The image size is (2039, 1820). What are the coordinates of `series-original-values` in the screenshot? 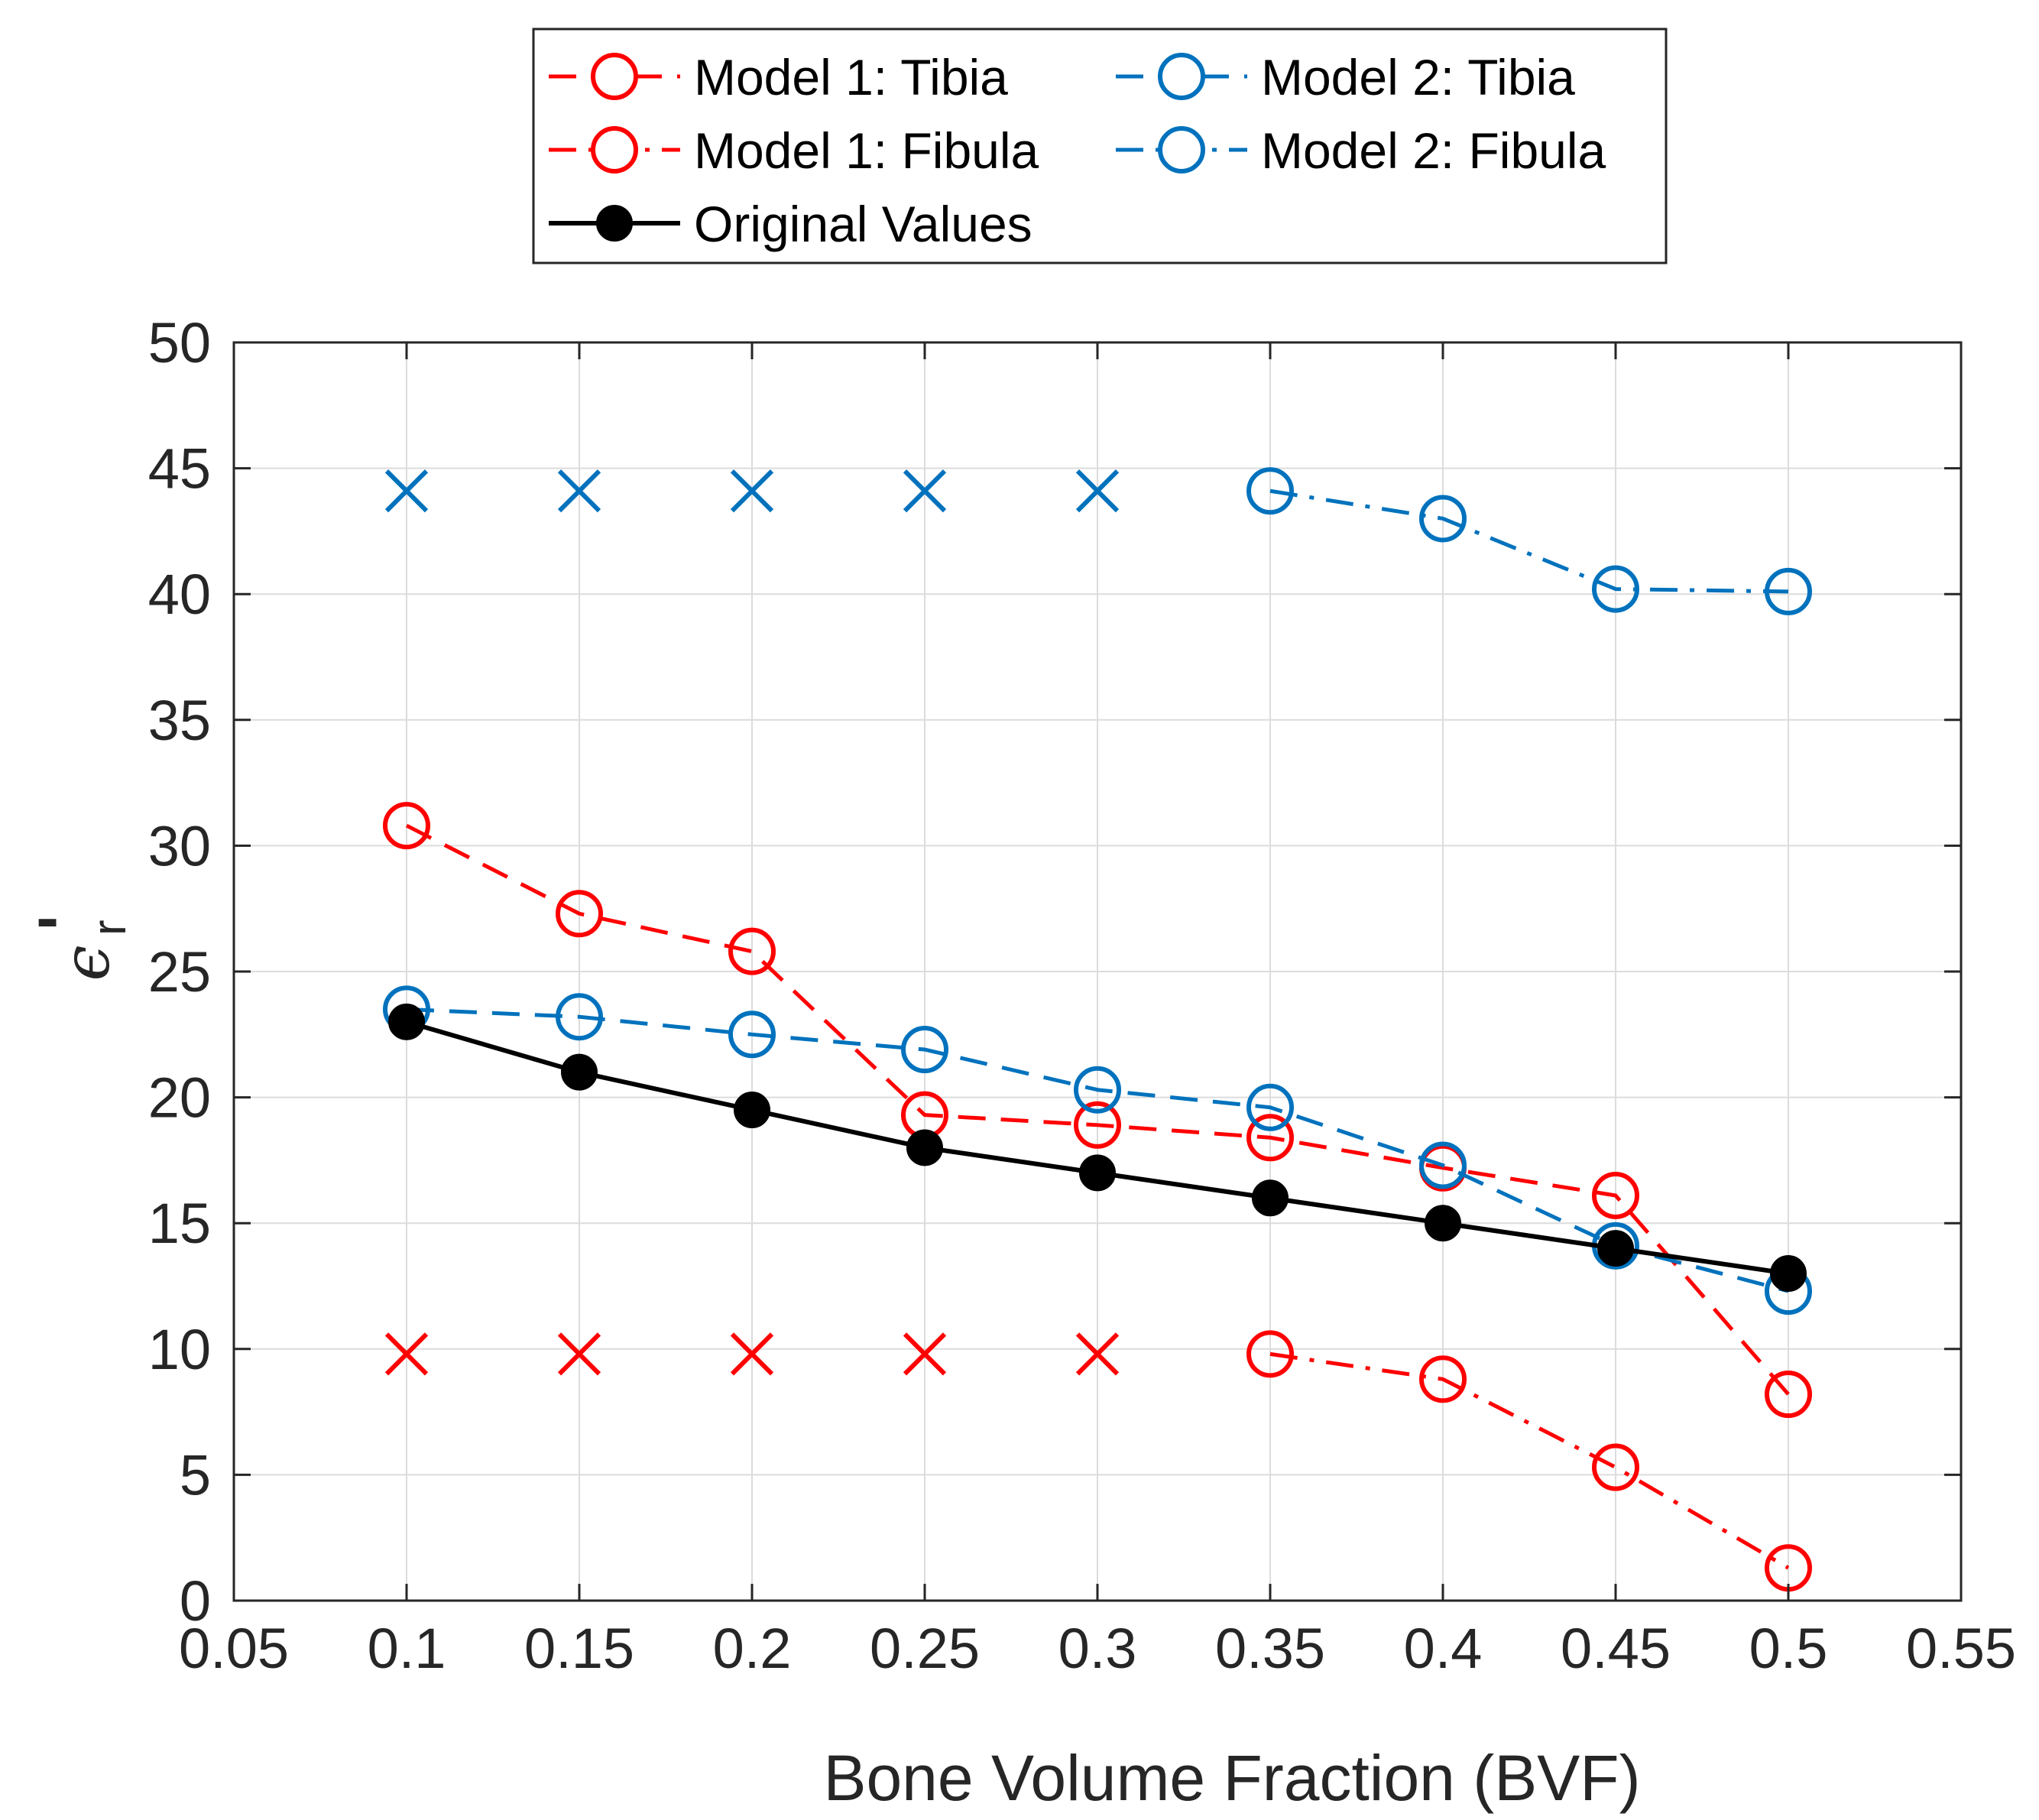 It's located at (1097, 1148).